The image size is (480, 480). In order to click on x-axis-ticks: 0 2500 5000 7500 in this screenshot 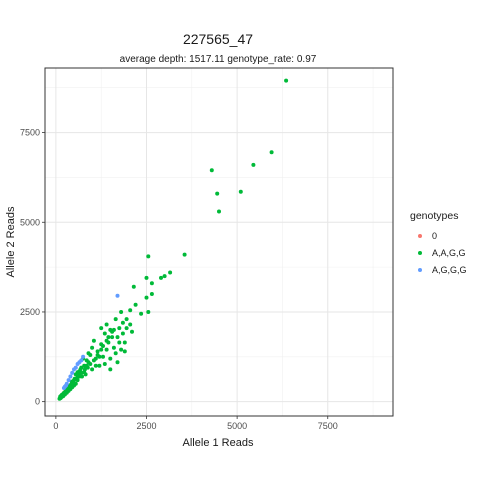, I will do `click(195, 423)`.